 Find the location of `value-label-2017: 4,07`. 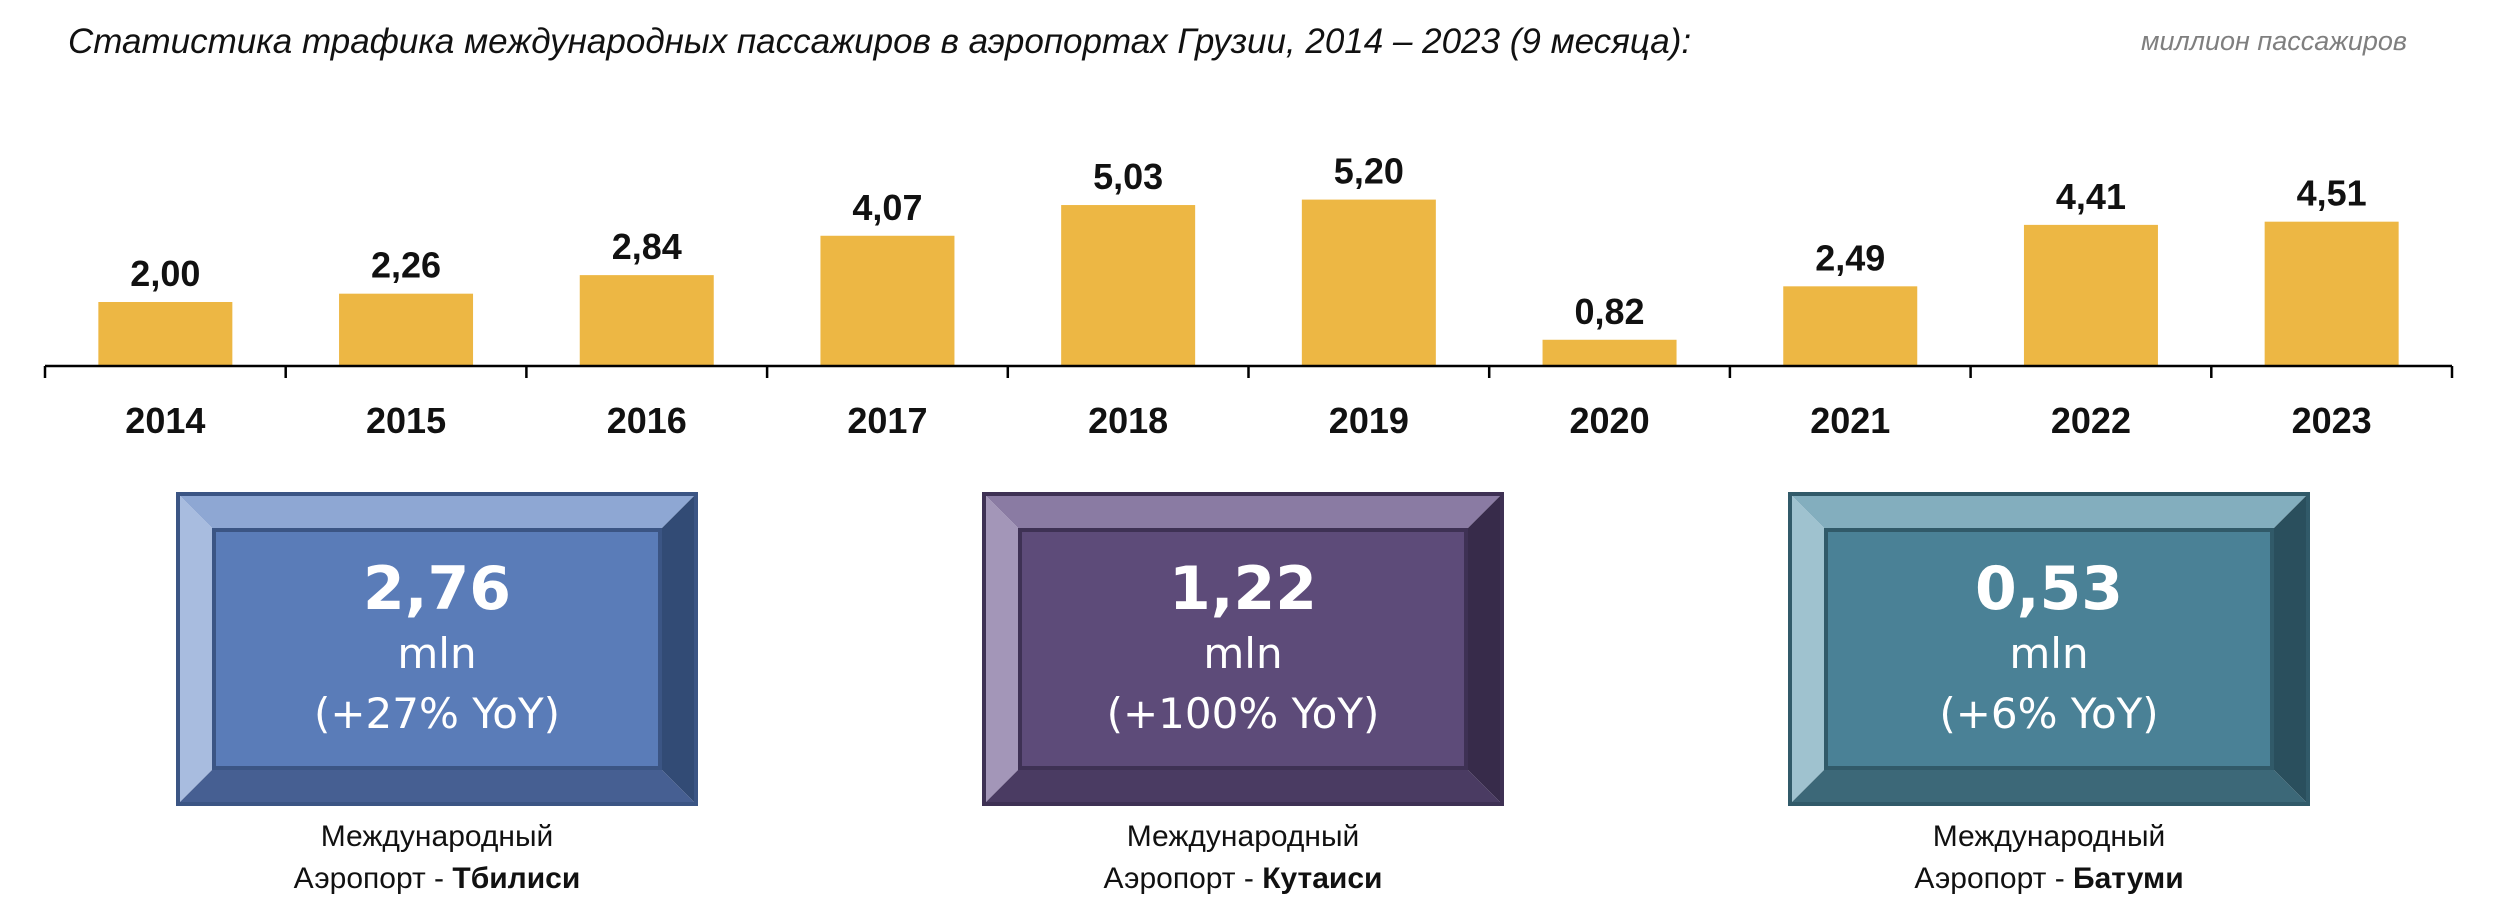

value-label-2017: 4,07 is located at coordinates (887, 207).